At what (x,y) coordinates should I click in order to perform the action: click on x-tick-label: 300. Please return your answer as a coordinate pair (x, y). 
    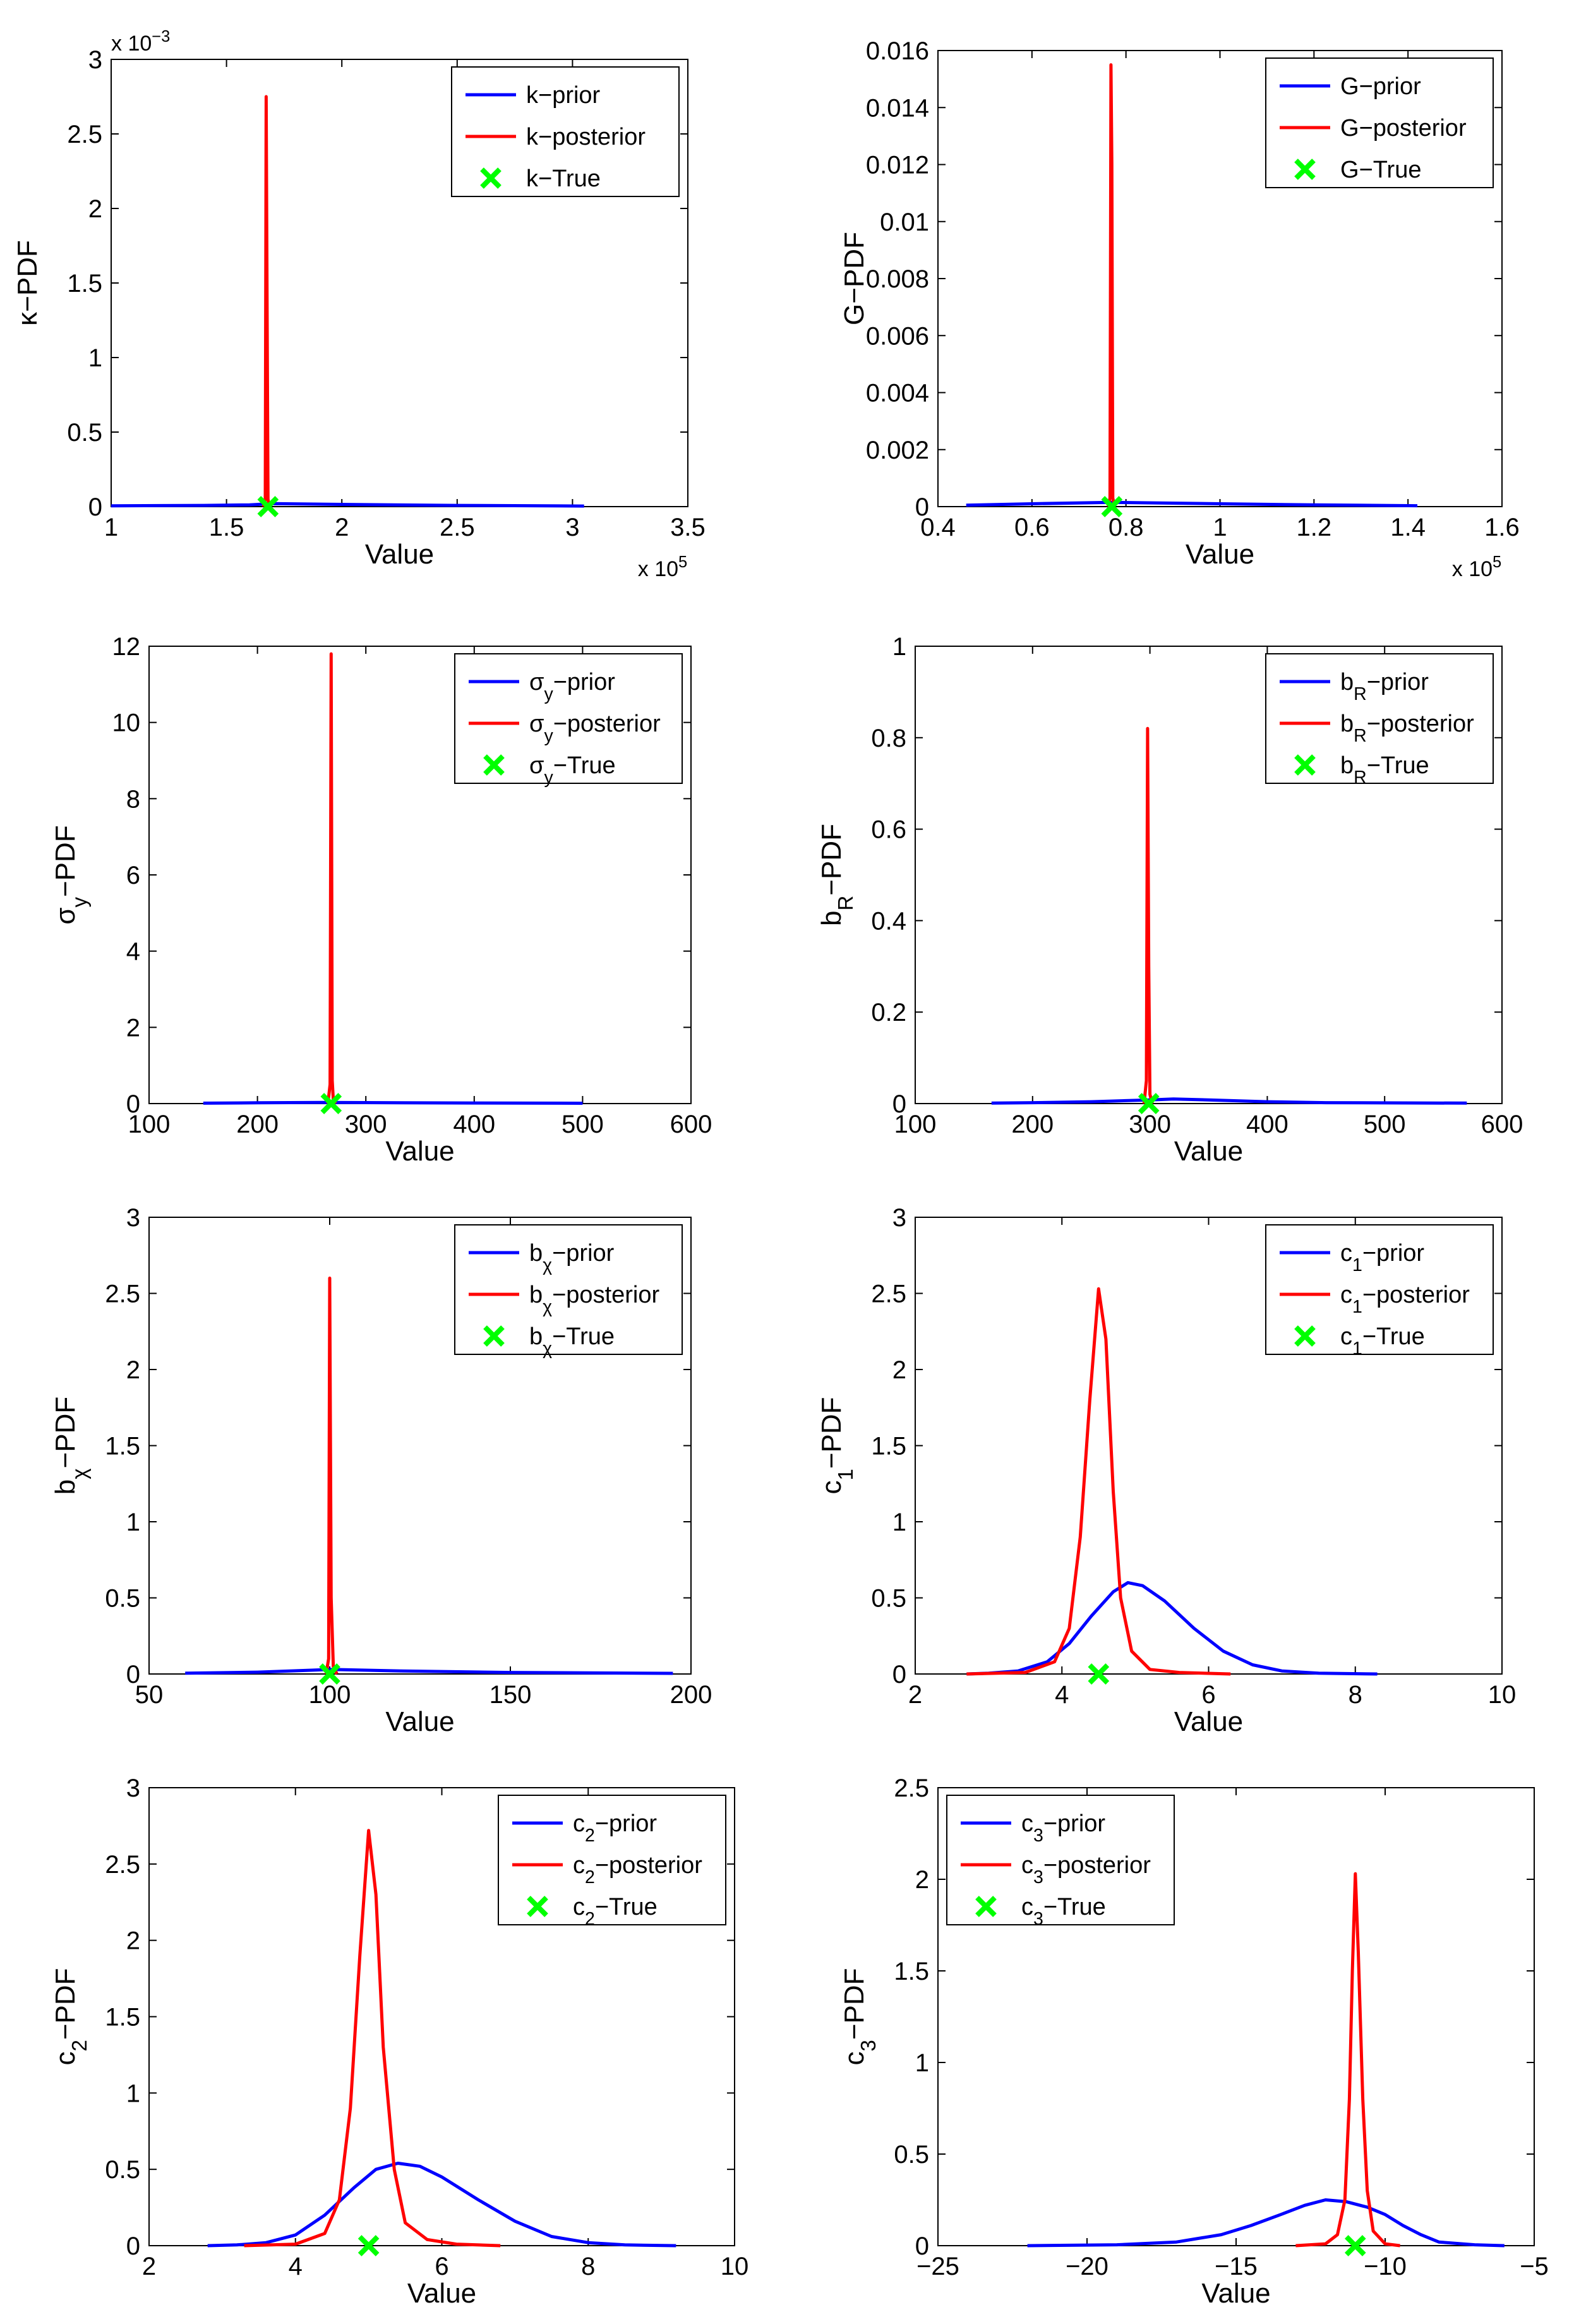
    Looking at the image, I should click on (1150, 1124).